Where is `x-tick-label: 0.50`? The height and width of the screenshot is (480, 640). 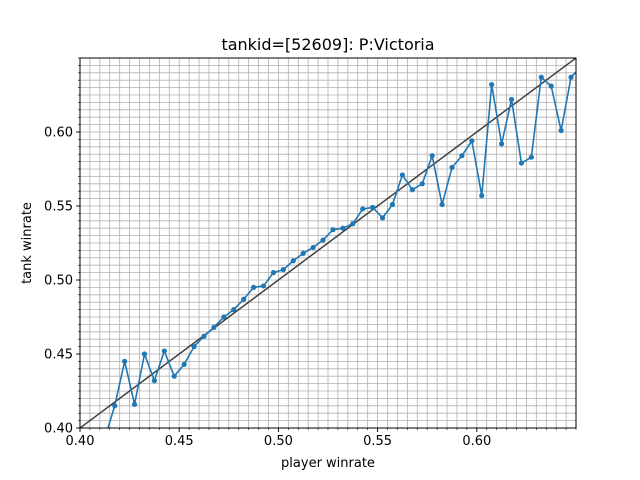 x-tick-label: 0.50 is located at coordinates (278, 441).